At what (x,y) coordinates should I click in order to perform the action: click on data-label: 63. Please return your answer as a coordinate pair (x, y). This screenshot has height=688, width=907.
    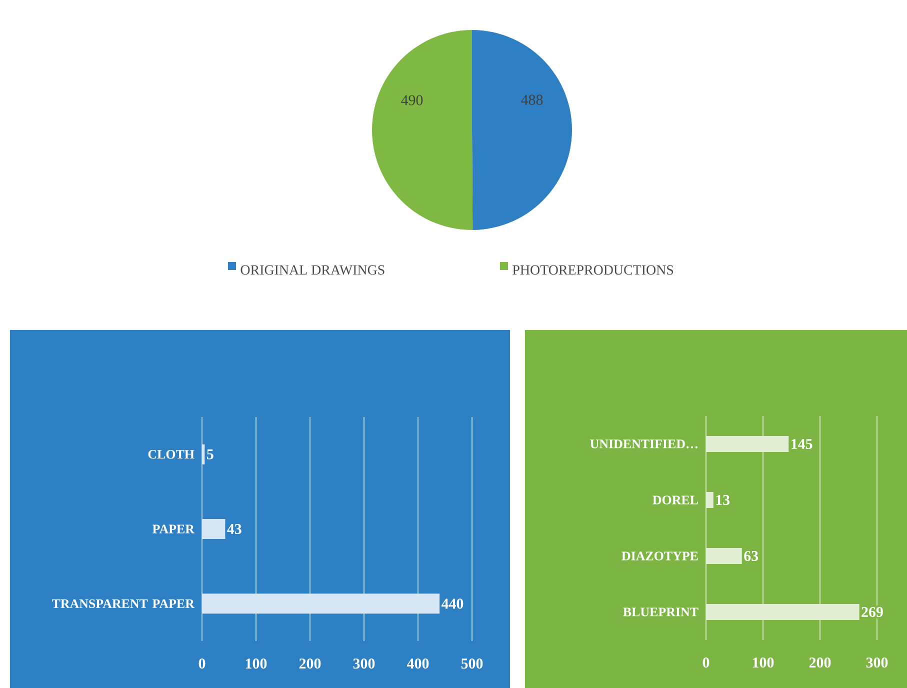
    Looking at the image, I should click on (751, 556).